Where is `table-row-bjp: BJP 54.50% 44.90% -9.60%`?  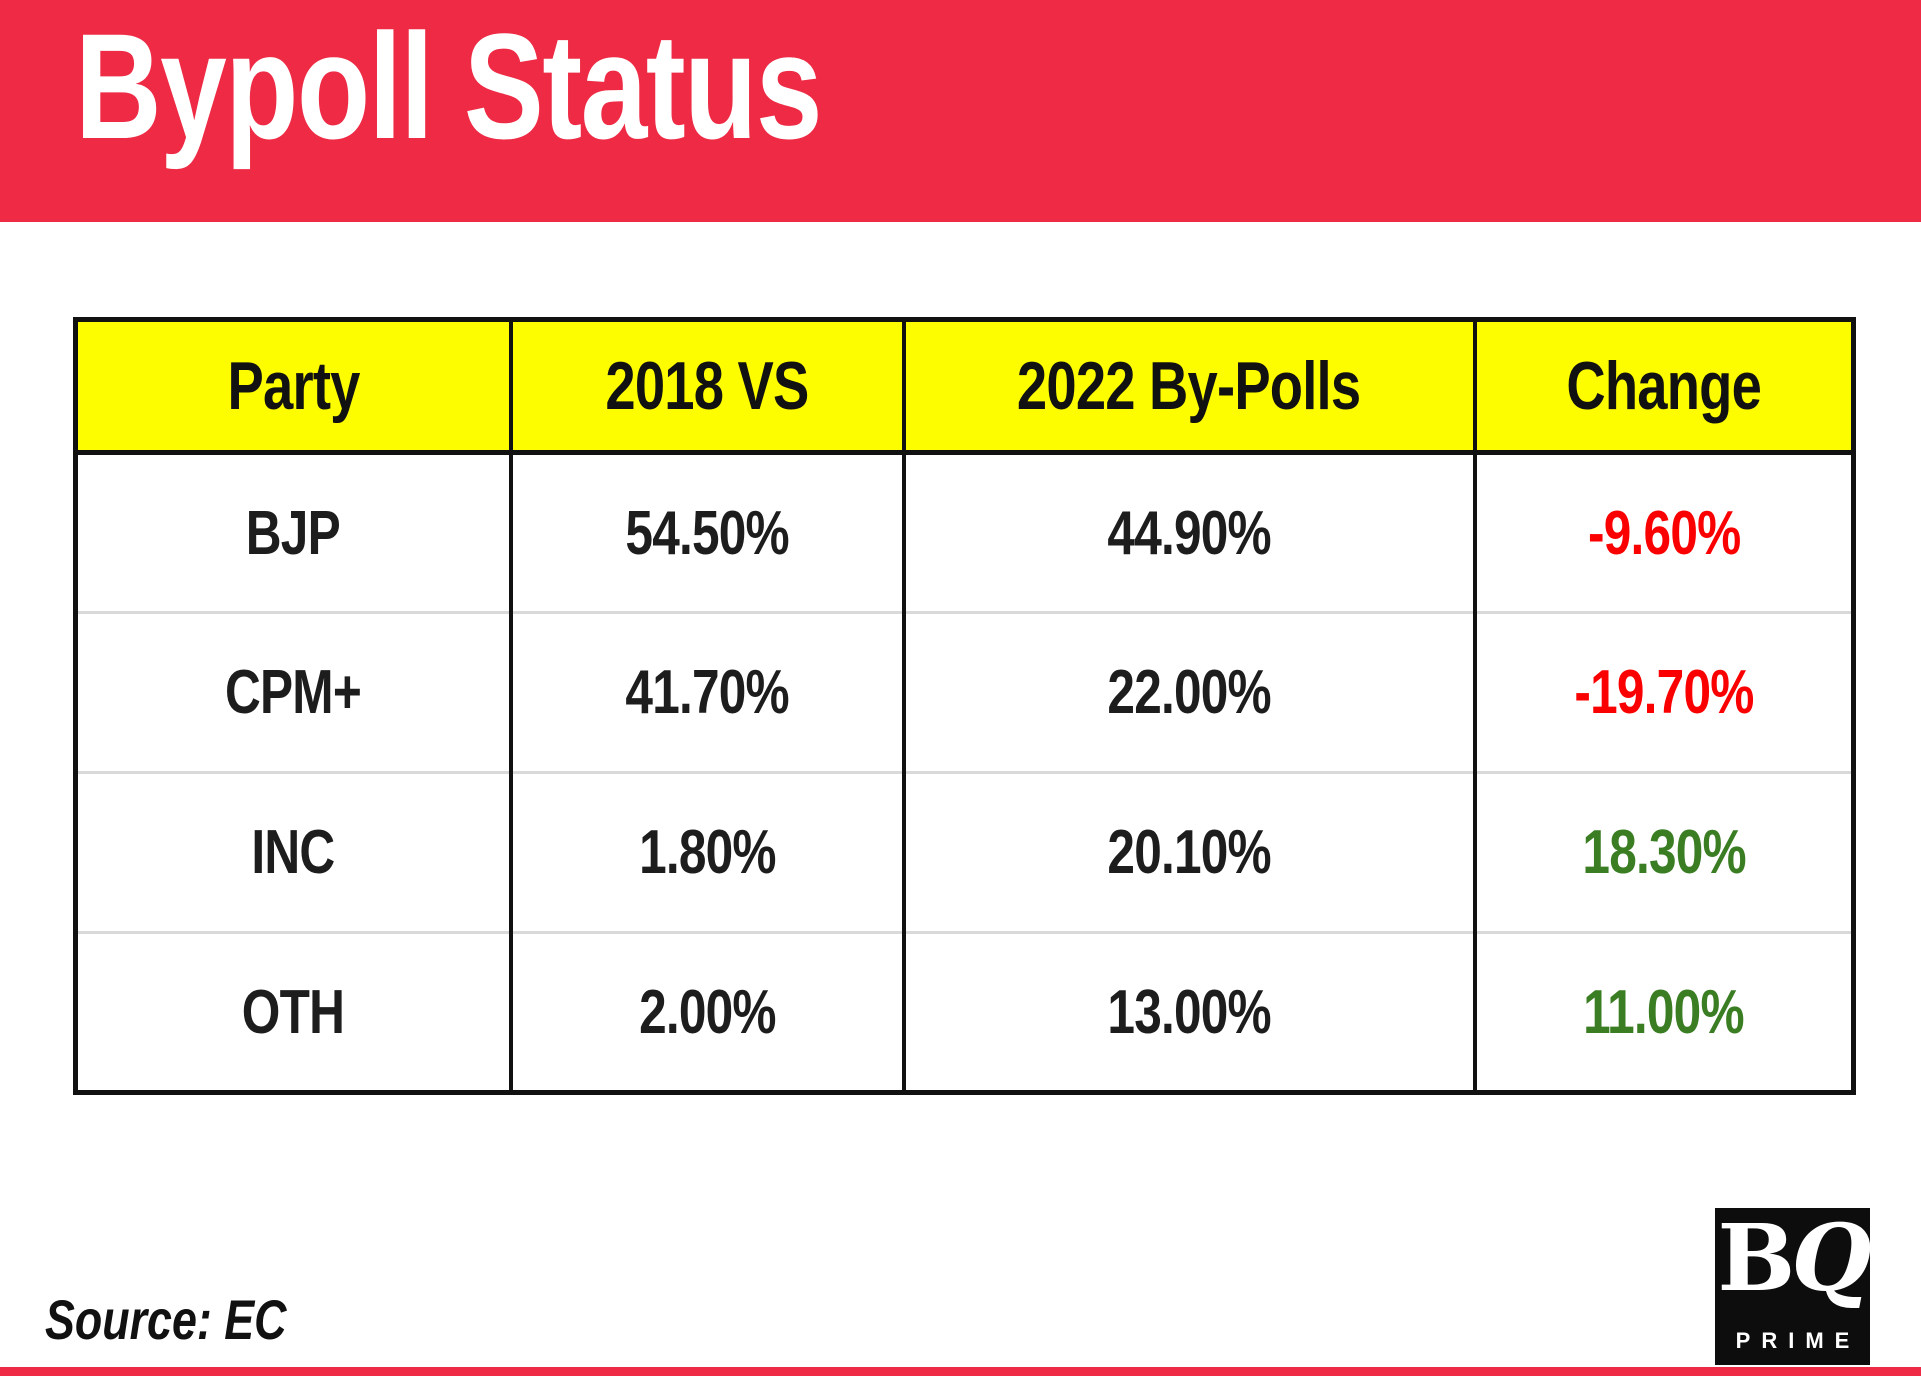 table-row-bjp: BJP 54.50% 44.90% -9.60% is located at coordinates (964, 532).